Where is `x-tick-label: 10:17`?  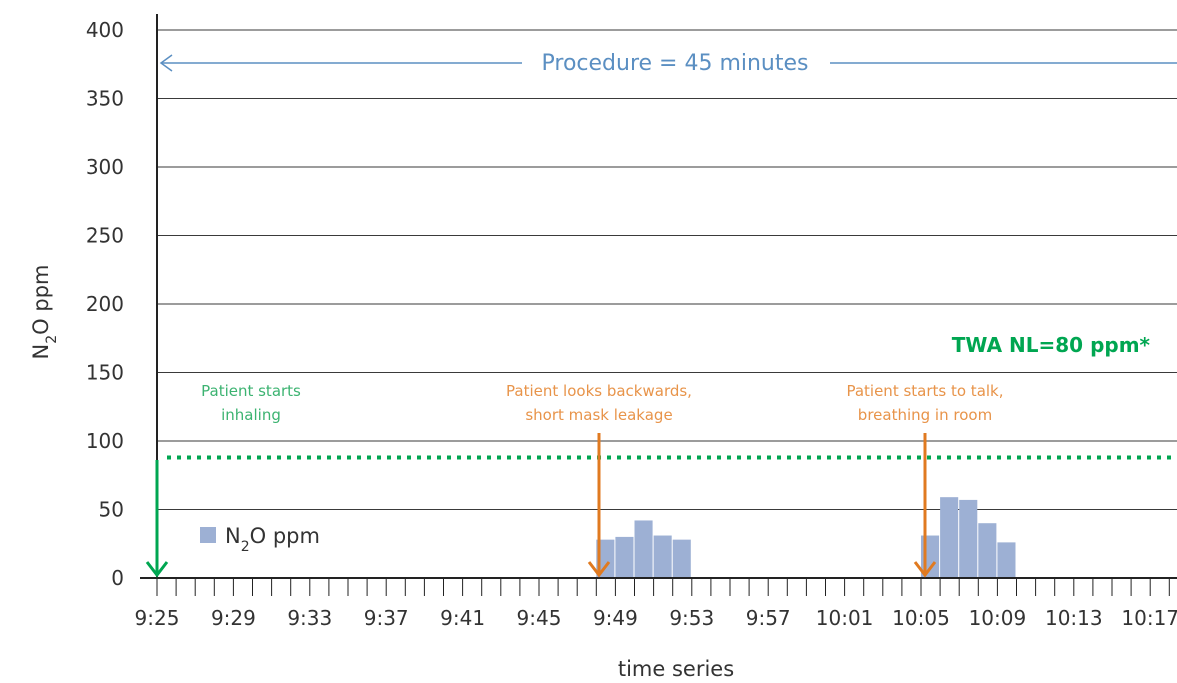
x-tick-label: 10:17 is located at coordinates (1149, 618).